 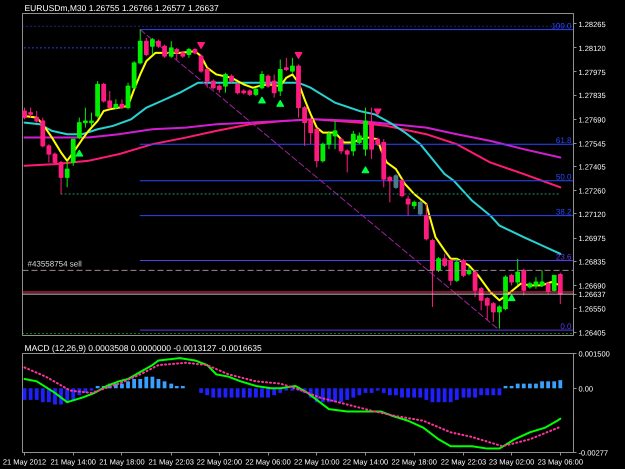 What do you see at coordinates (564, 212) in the screenshot?
I see `series-label: 38.2` at bounding box center [564, 212].